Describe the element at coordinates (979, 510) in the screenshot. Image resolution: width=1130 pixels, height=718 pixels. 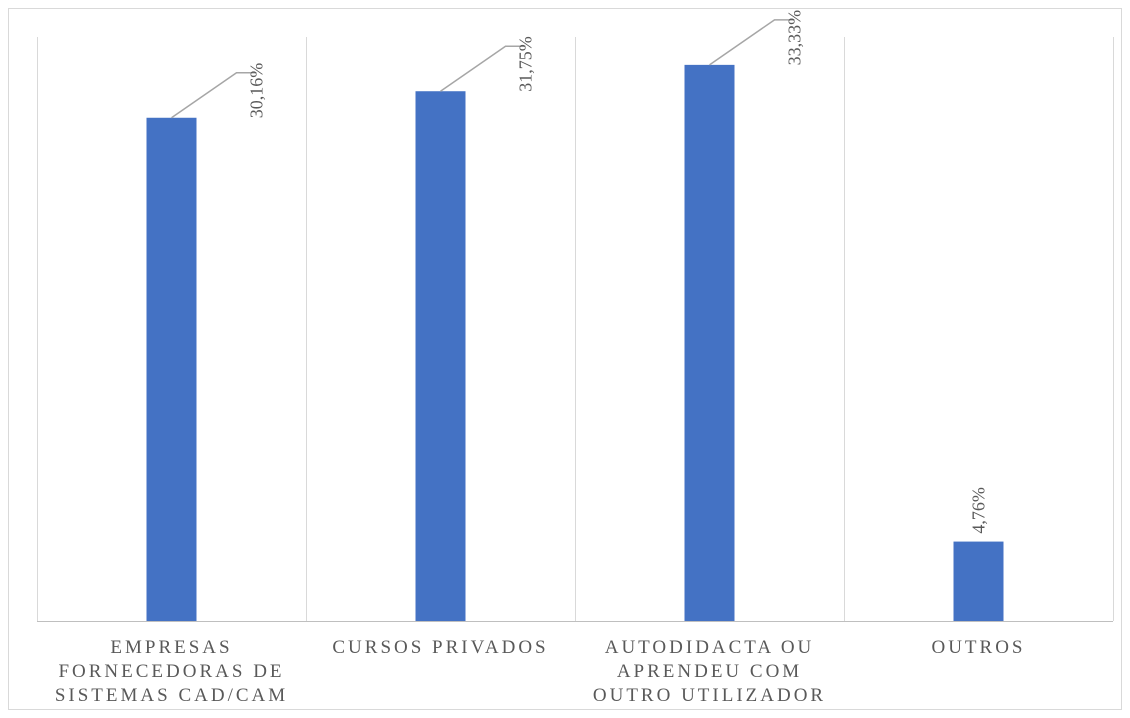
I see `data-label: 4,76%` at that location.